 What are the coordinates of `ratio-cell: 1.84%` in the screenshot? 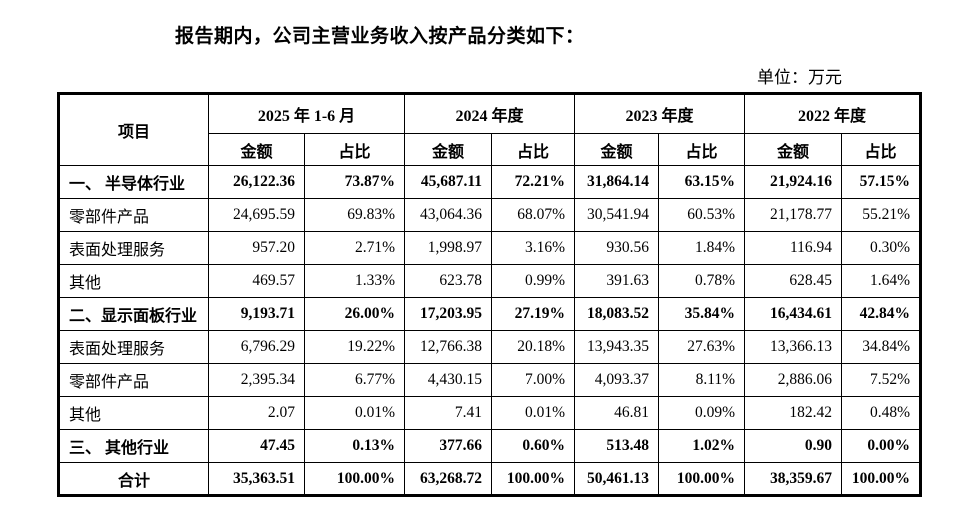 It's located at (702, 248).